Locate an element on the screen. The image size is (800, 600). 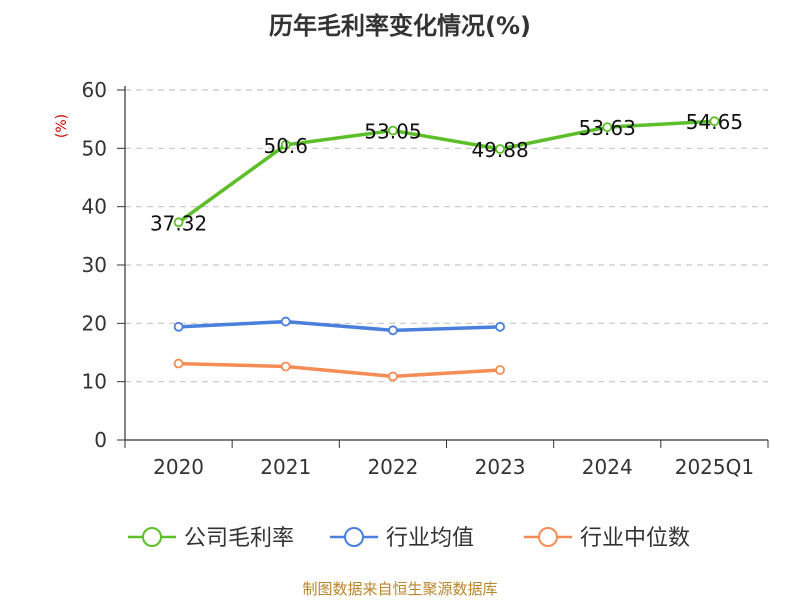
x-tick-label: 2024 is located at coordinates (607, 467).